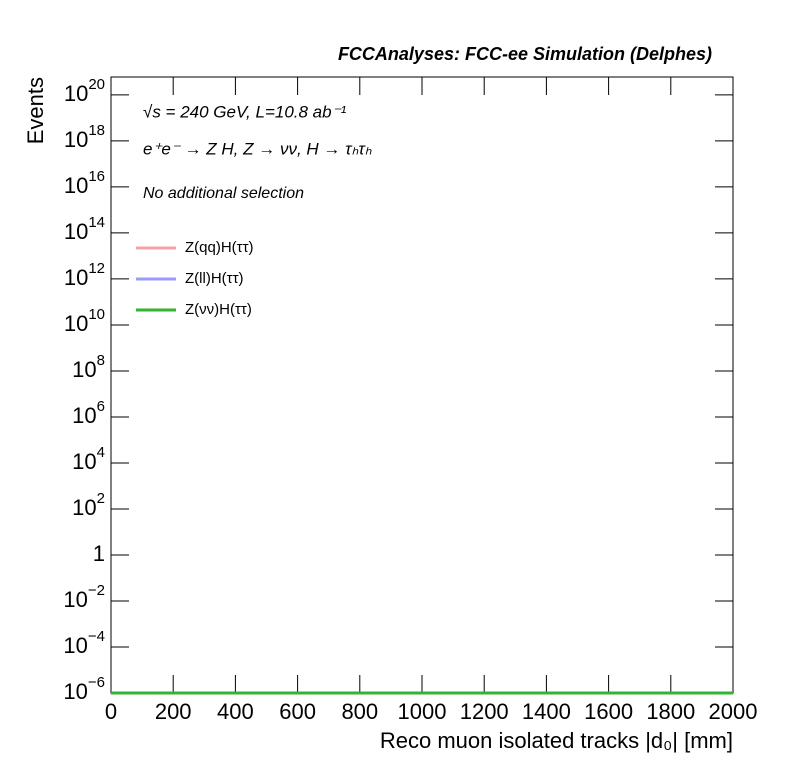 This screenshot has width=796, height=772. What do you see at coordinates (670, 711) in the screenshot?
I see `x-tick-label: 1800` at bounding box center [670, 711].